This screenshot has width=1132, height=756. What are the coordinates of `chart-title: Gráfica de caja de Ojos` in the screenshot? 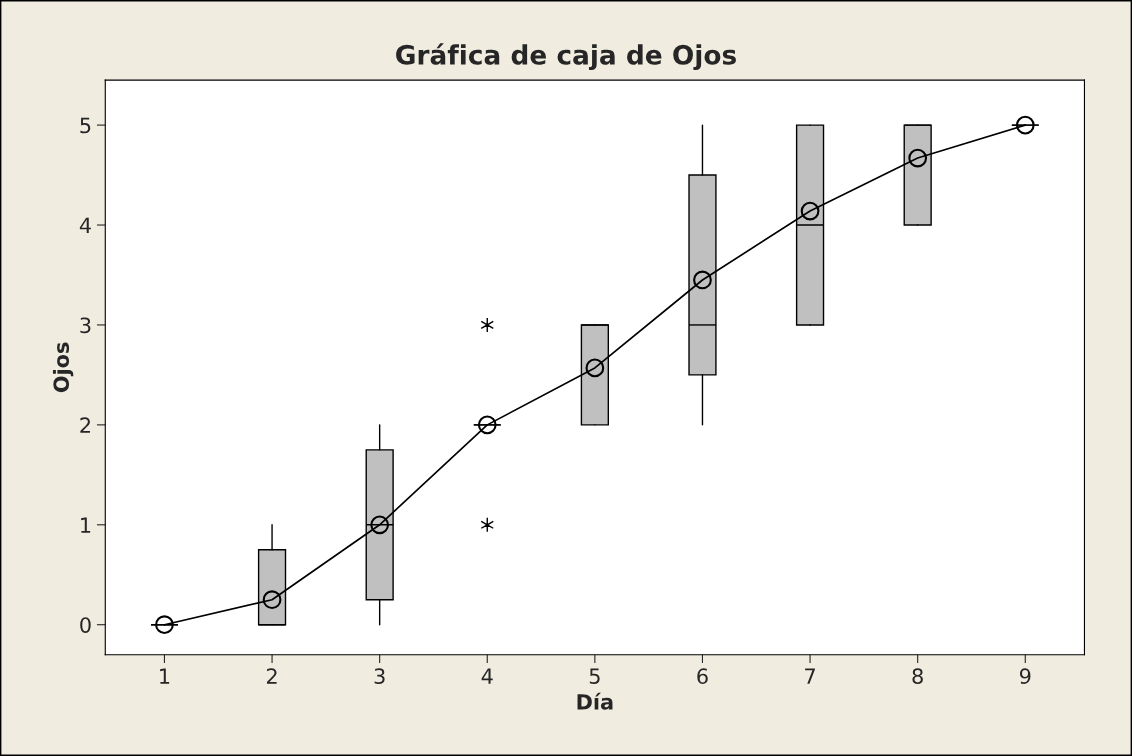 It's located at (566, 57).